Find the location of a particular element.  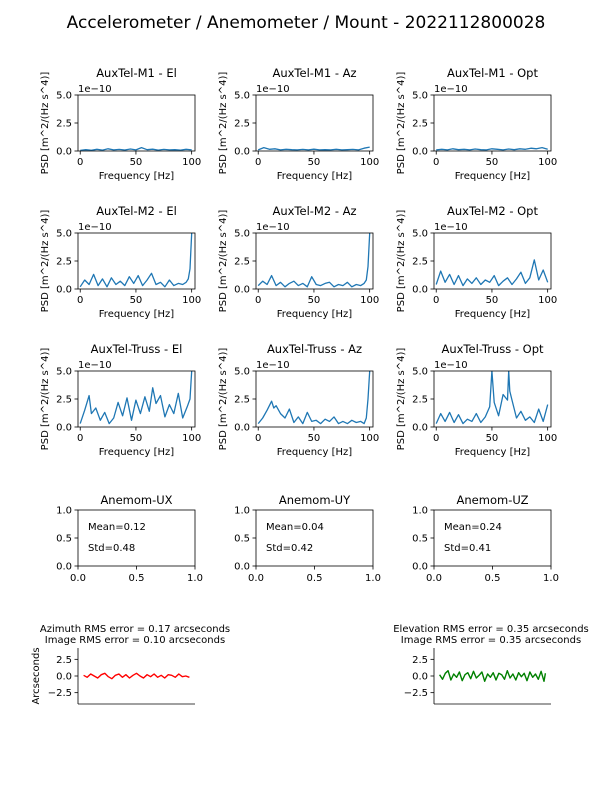

mean-annotation: Mean=0.04 is located at coordinates (295, 527).